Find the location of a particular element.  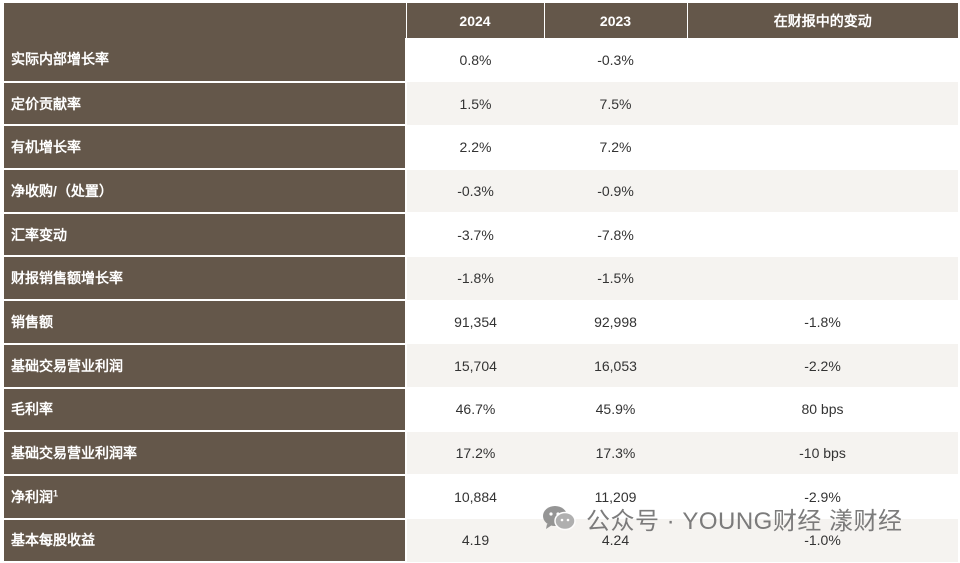

row-label: 财报销售额增长率 is located at coordinates (205, 279).